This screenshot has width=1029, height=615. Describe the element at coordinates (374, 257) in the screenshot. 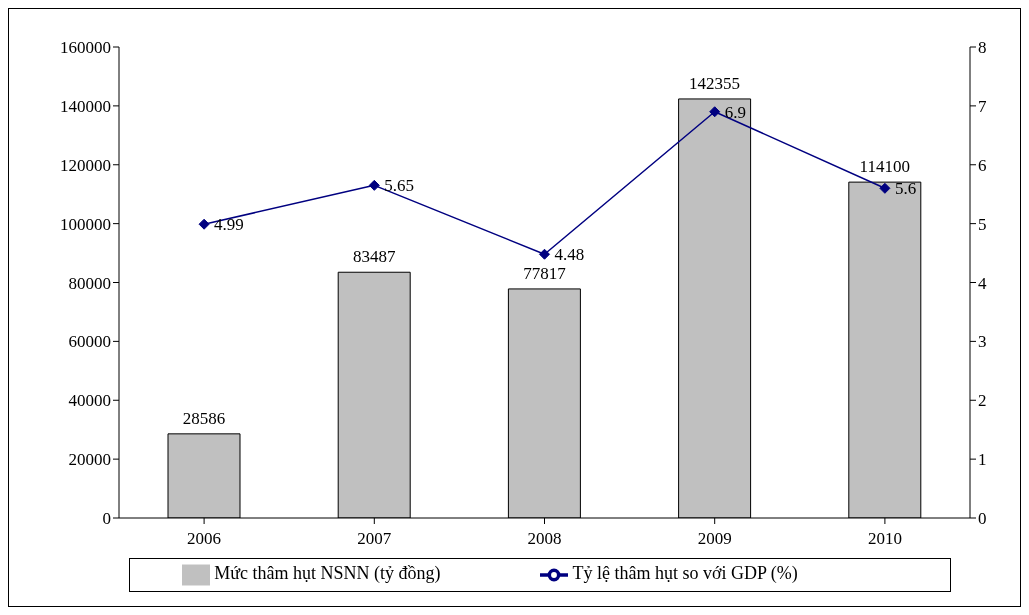

I see `data-label: 83487` at that location.